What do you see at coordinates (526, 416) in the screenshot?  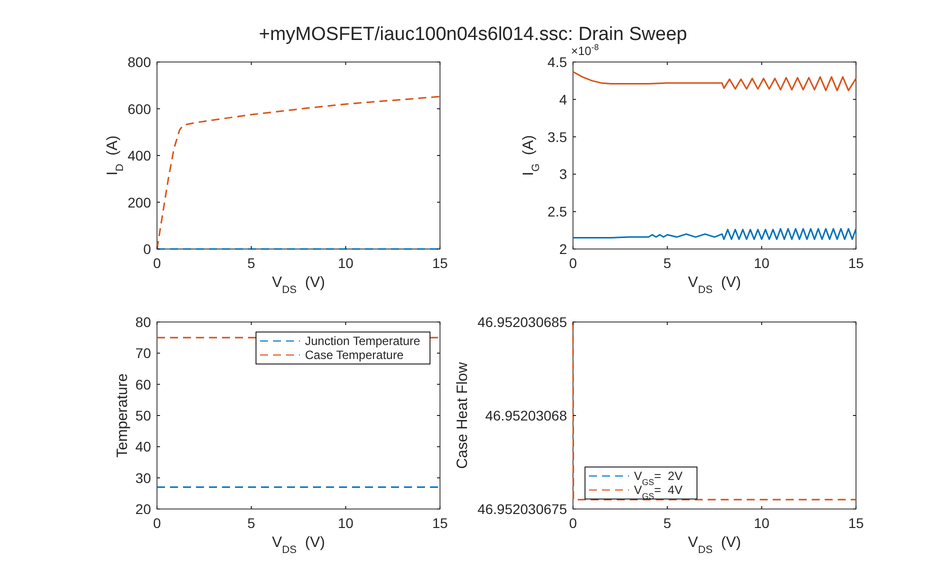 I see `y-tick-label: 46.95203068` at bounding box center [526, 416].